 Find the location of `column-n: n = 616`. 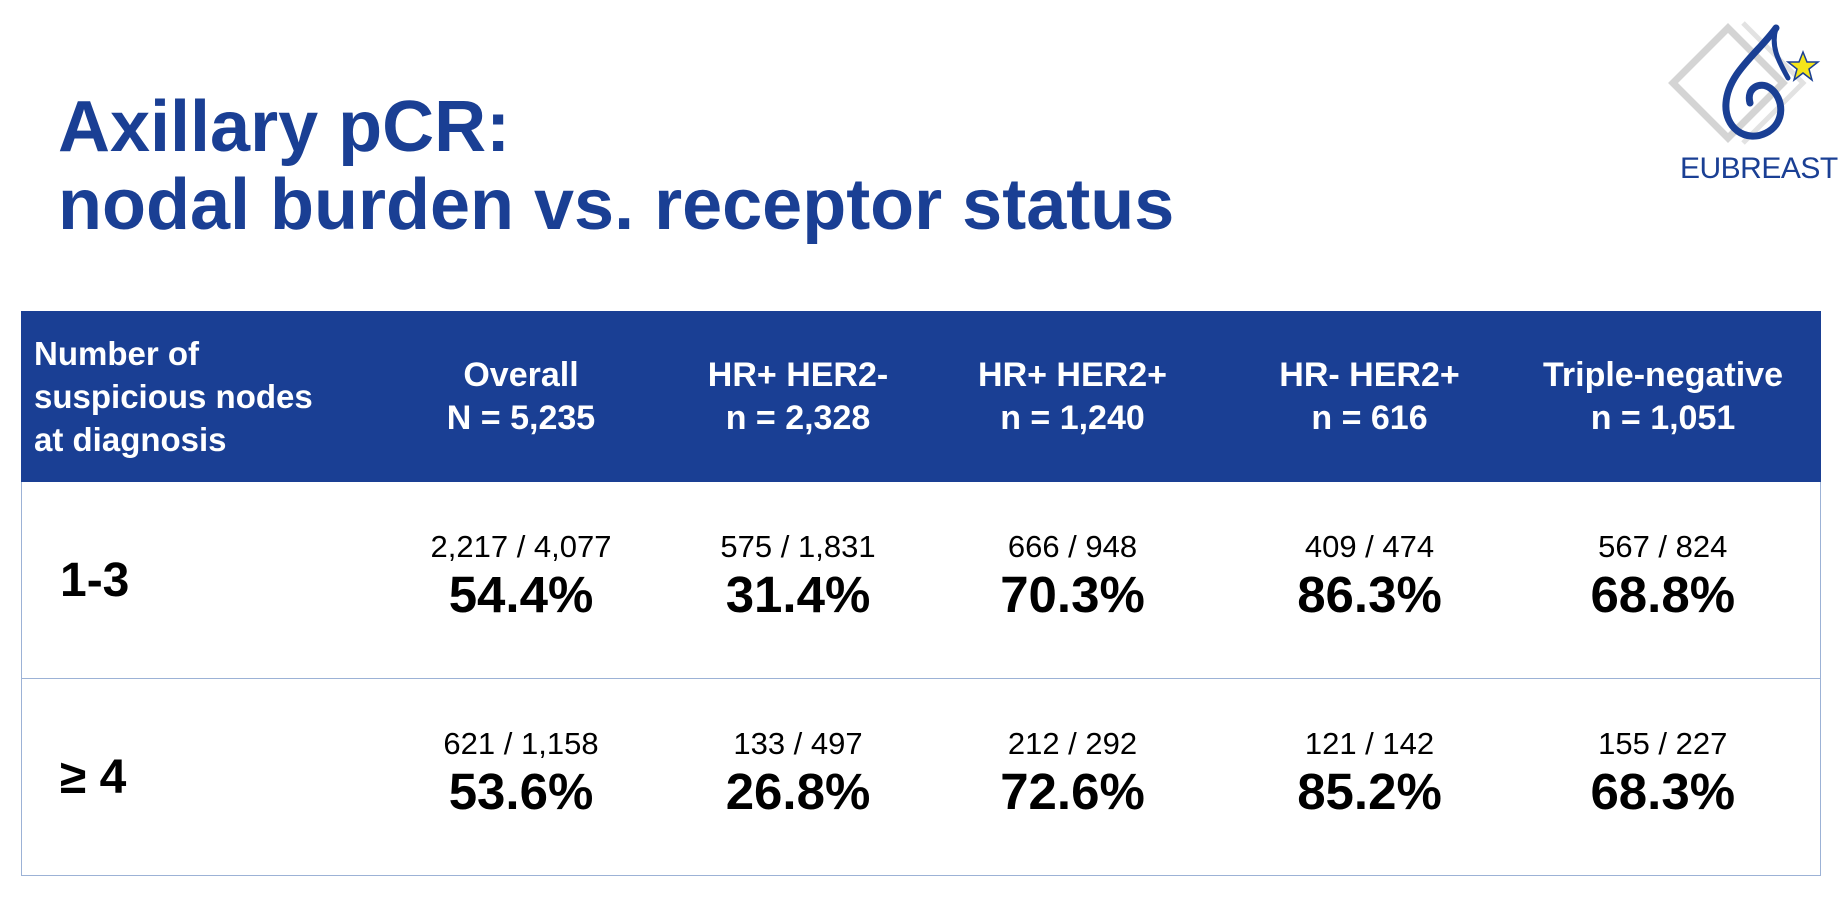

column-n: n = 616 is located at coordinates (1369, 417).